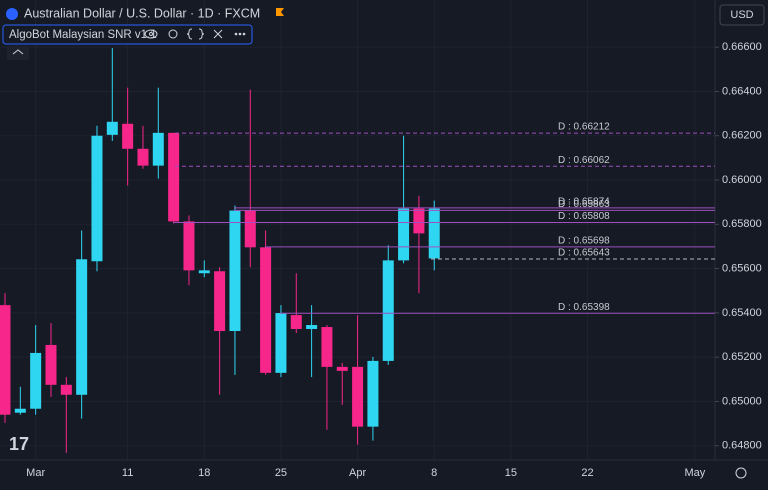 This screenshot has height=490, width=768. What do you see at coordinates (357, 473) in the screenshot?
I see `x-tick-label: Apr` at bounding box center [357, 473].